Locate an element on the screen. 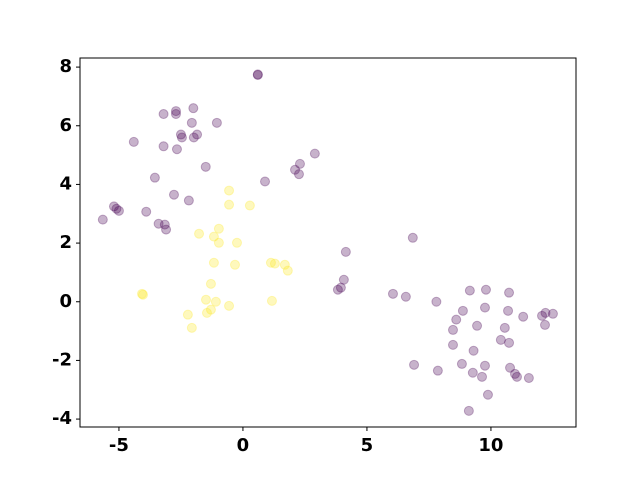 The width and height of the screenshot is (640, 480). x-tick-label: 0 is located at coordinates (243, 445).